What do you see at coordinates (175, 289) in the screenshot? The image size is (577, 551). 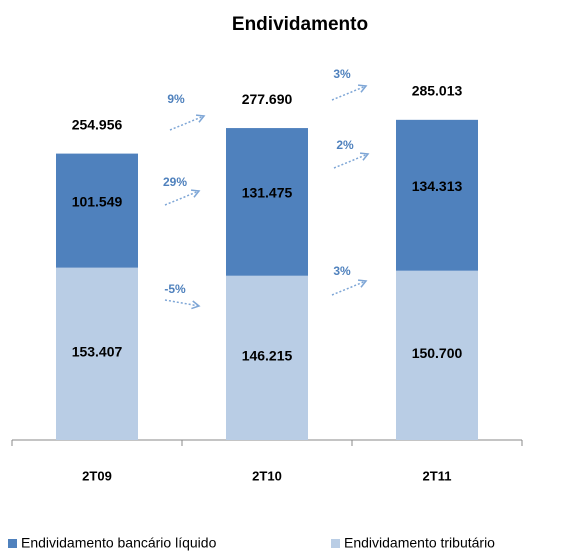 I see `growth-annotation: -5%` at bounding box center [175, 289].